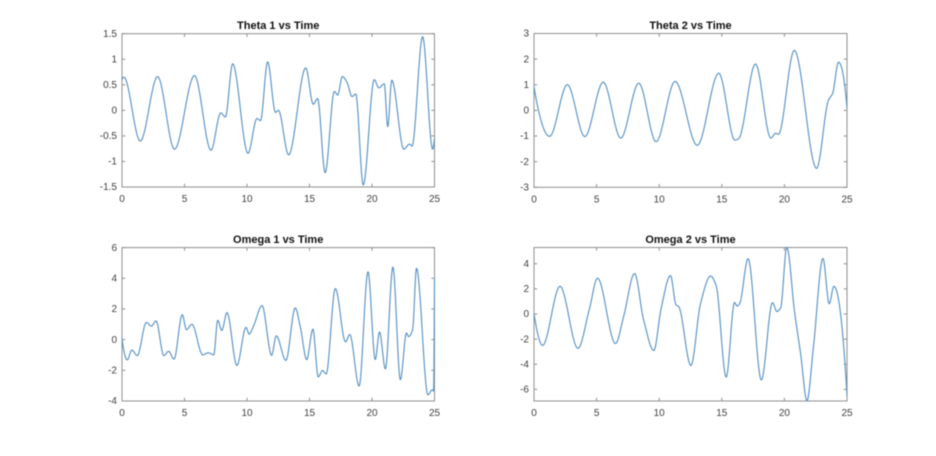  What do you see at coordinates (109, 136) in the screenshot?
I see `svg-text: -0.5` at bounding box center [109, 136].